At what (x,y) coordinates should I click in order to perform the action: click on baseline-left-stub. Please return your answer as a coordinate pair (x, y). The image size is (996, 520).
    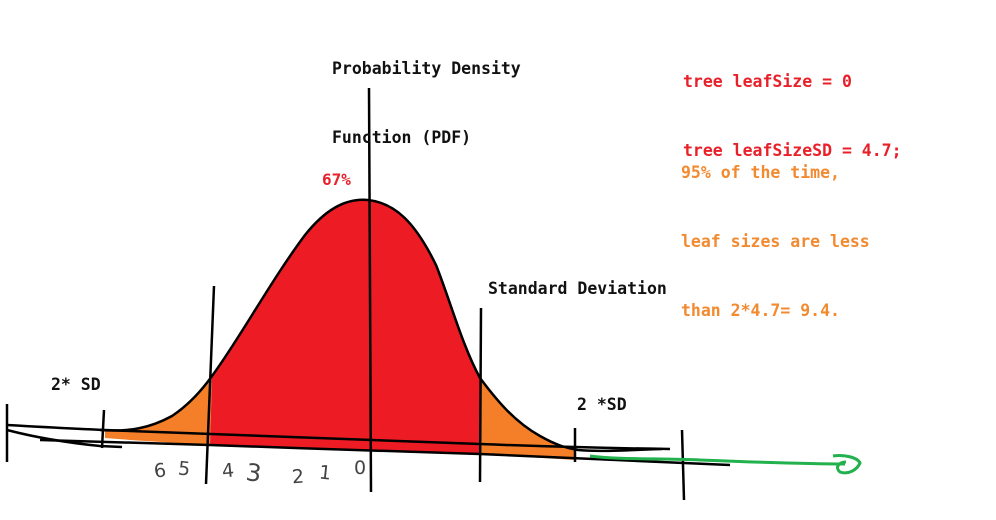
    Looking at the image, I should click on (64, 438).